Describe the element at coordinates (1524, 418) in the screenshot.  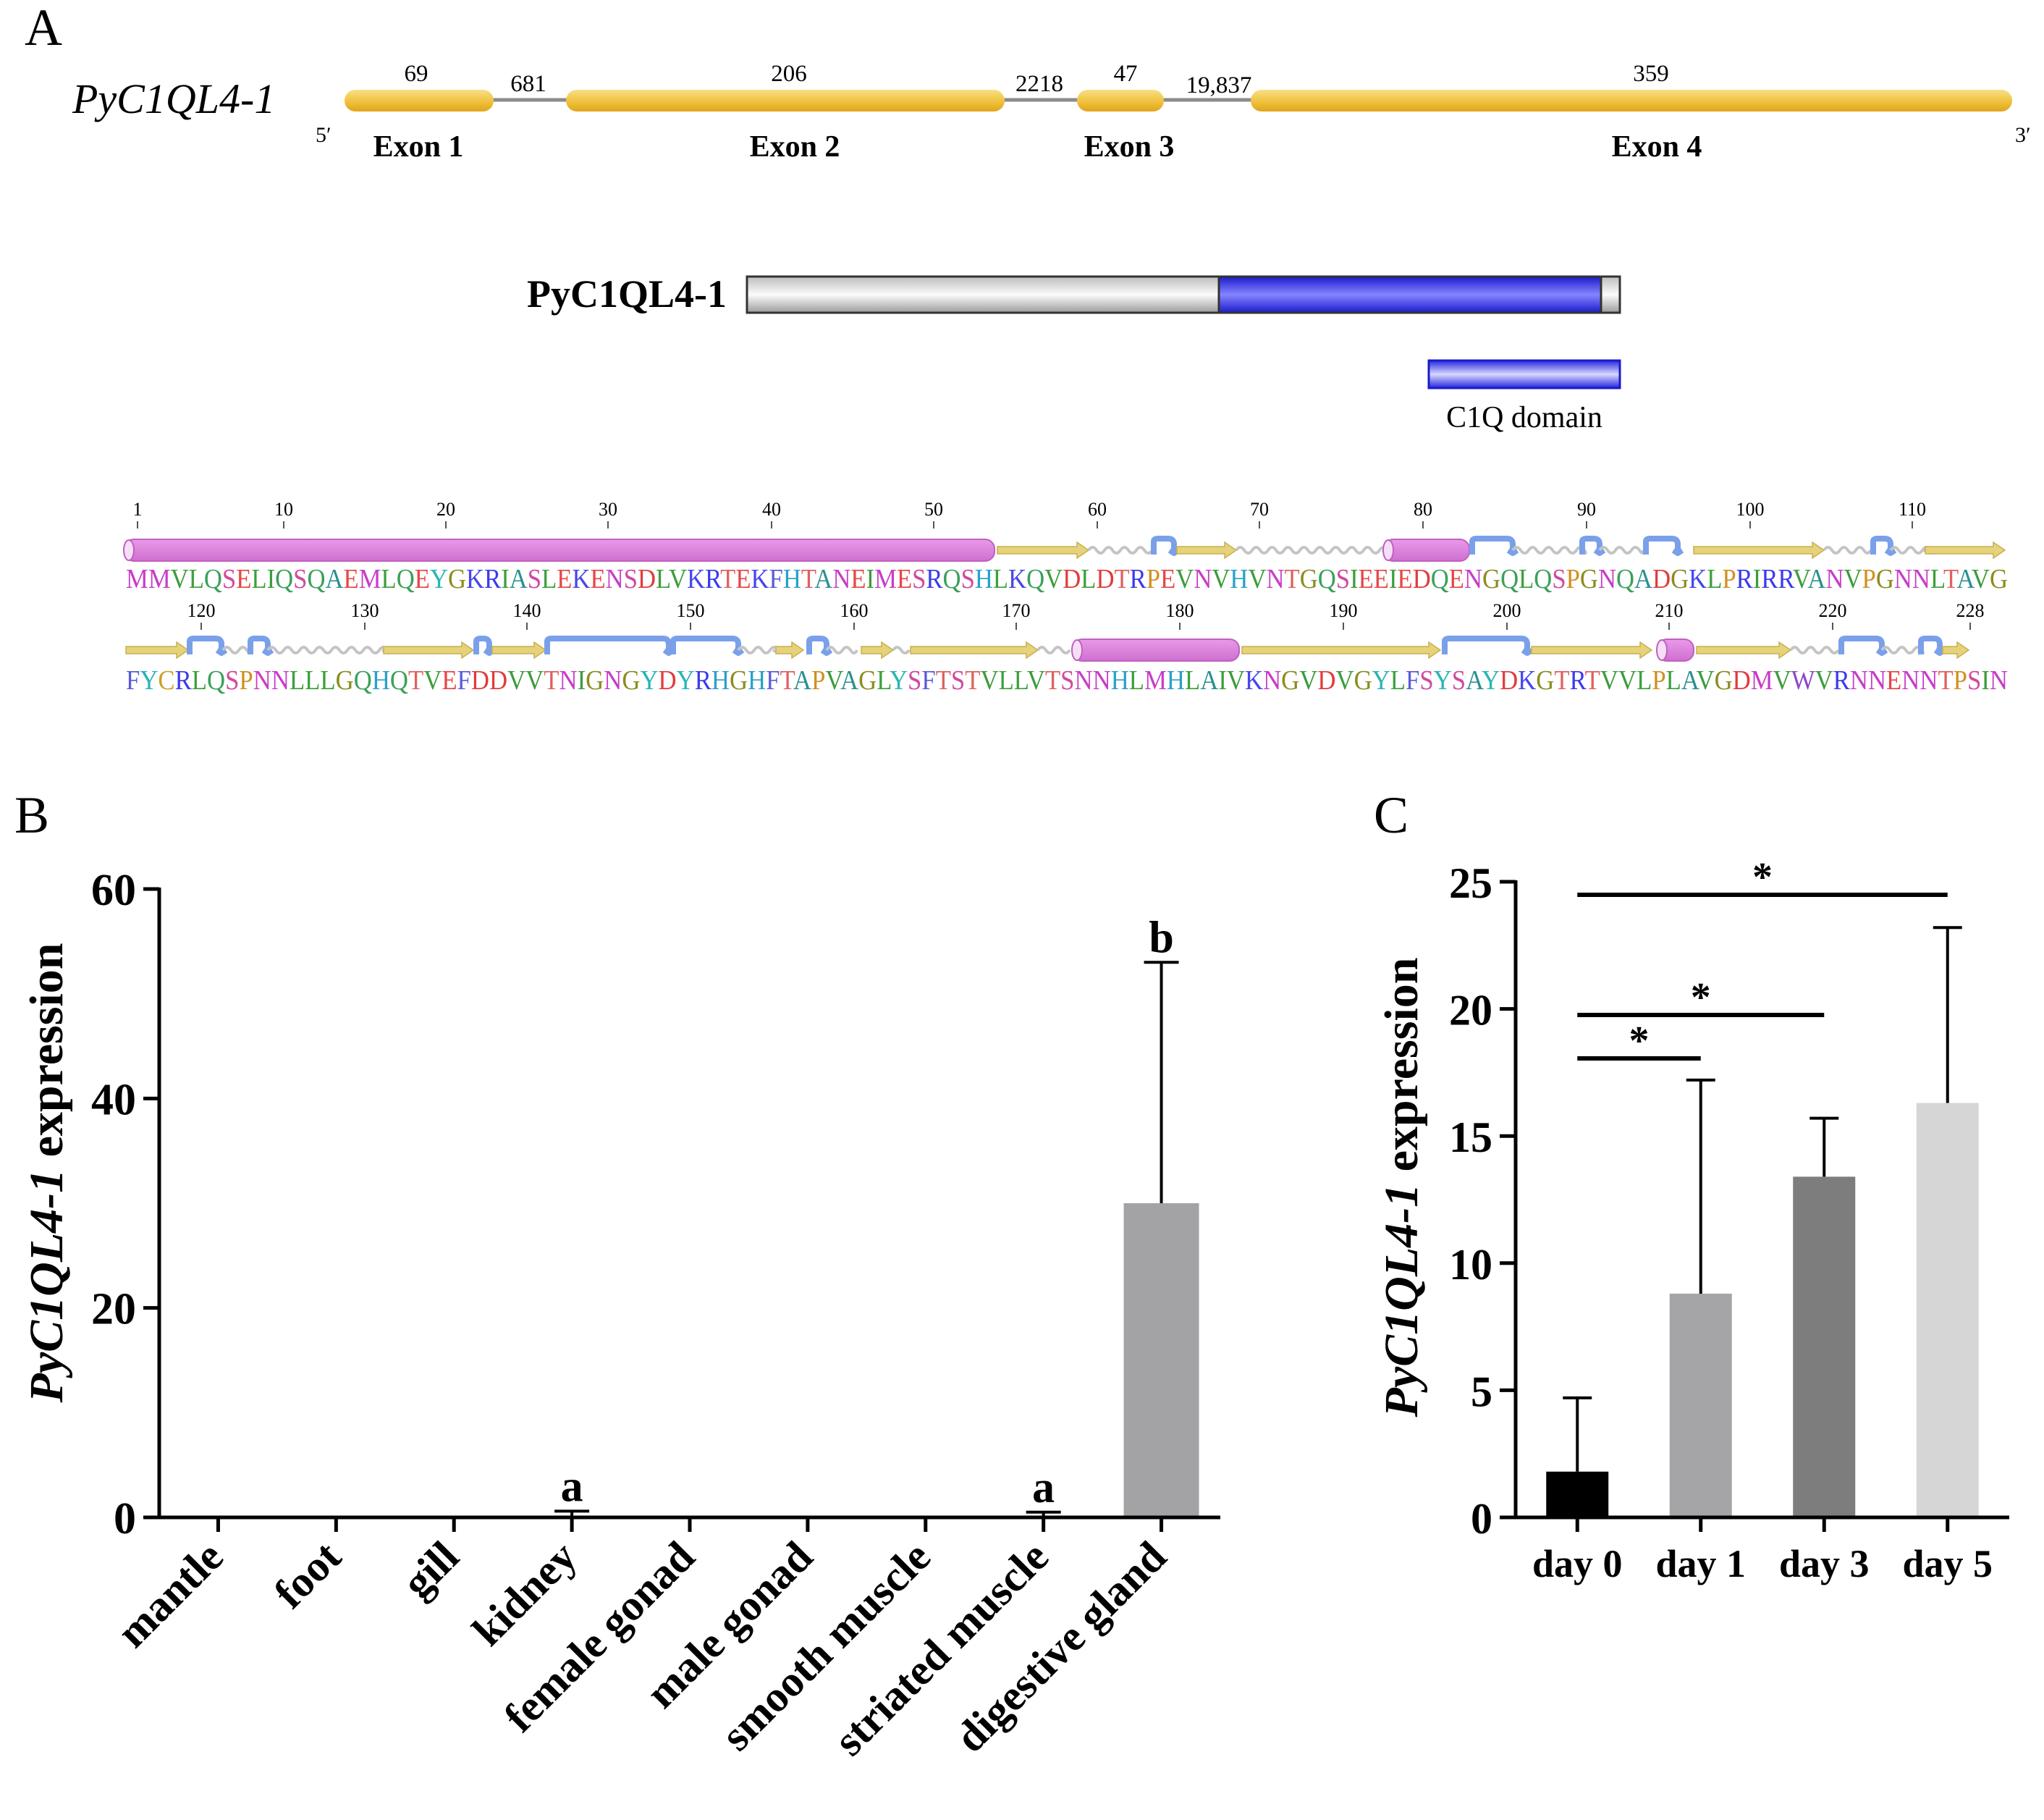
I see `c1q-domain-label: C1Q domain` at that location.